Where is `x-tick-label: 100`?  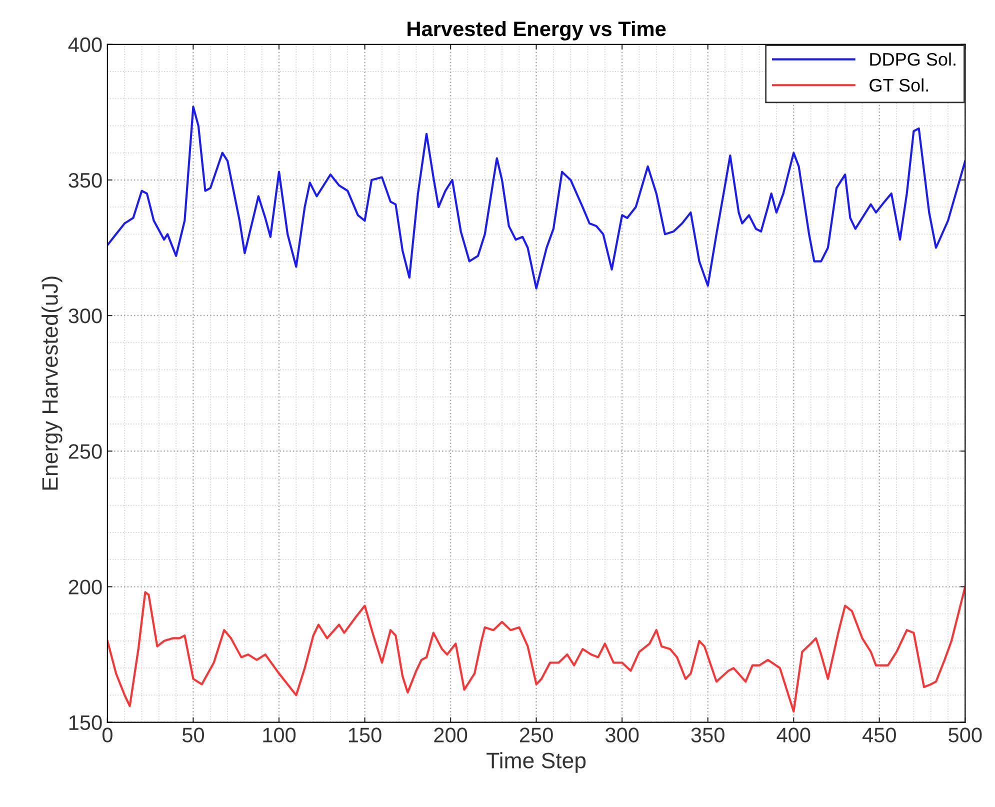
x-tick-label: 100 is located at coordinates (279, 735).